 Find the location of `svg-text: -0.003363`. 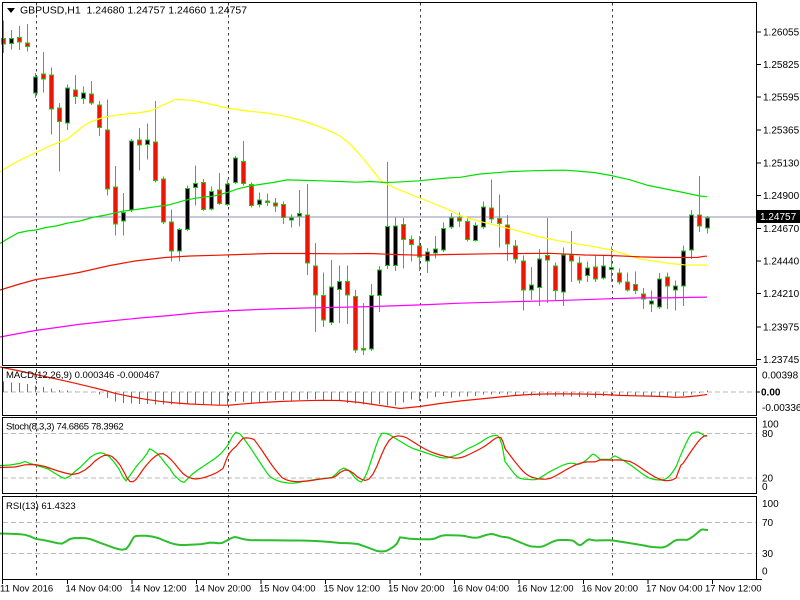

svg-text: -0.003363 is located at coordinates (781, 408).